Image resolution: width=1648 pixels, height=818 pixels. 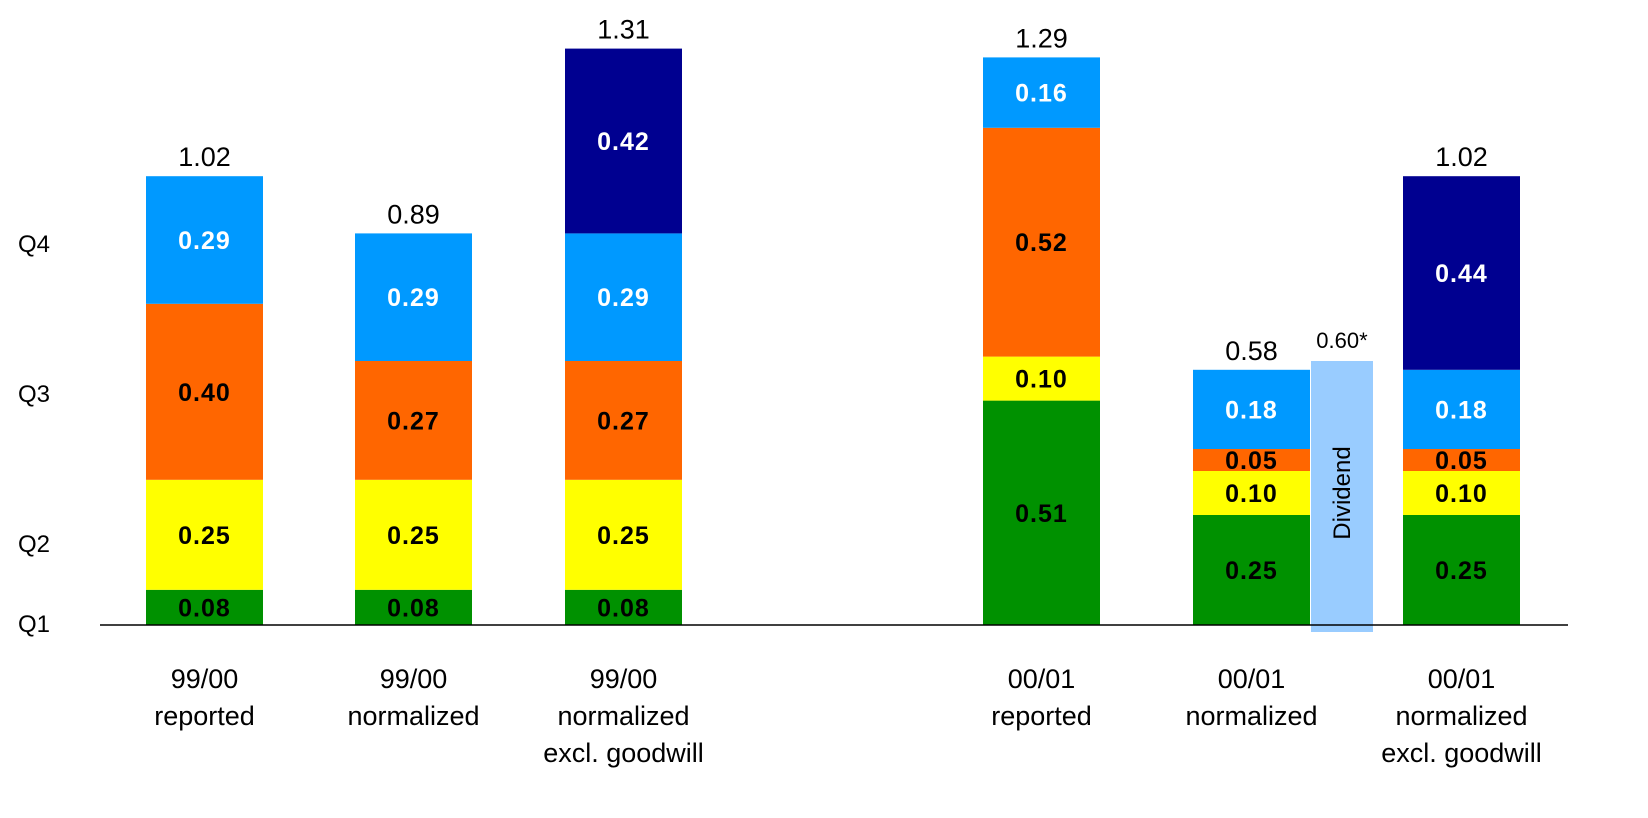 I want to click on bar-1-segment-q1-label: 0.08, so click(x=204, y=608).